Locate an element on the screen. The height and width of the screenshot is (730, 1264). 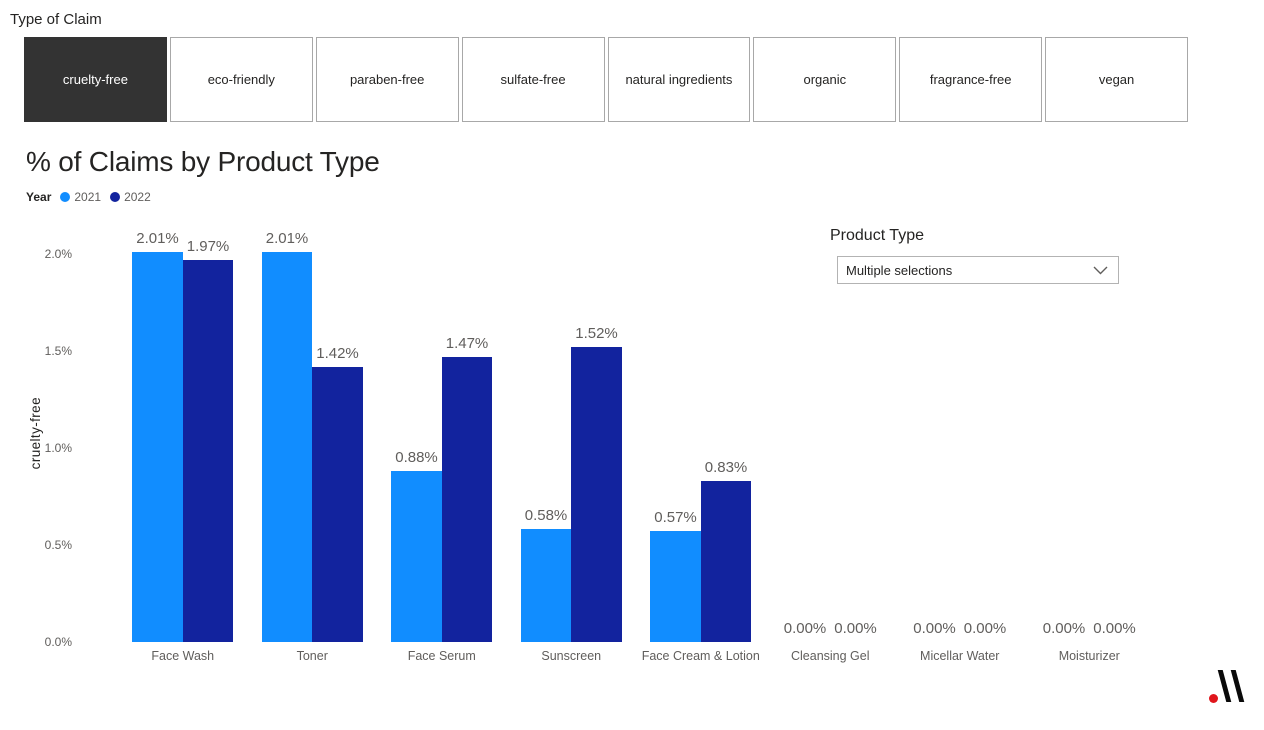
category-group-sunscreen: 0.58% 1.52% Sunscreen is located at coordinates (572, 444).